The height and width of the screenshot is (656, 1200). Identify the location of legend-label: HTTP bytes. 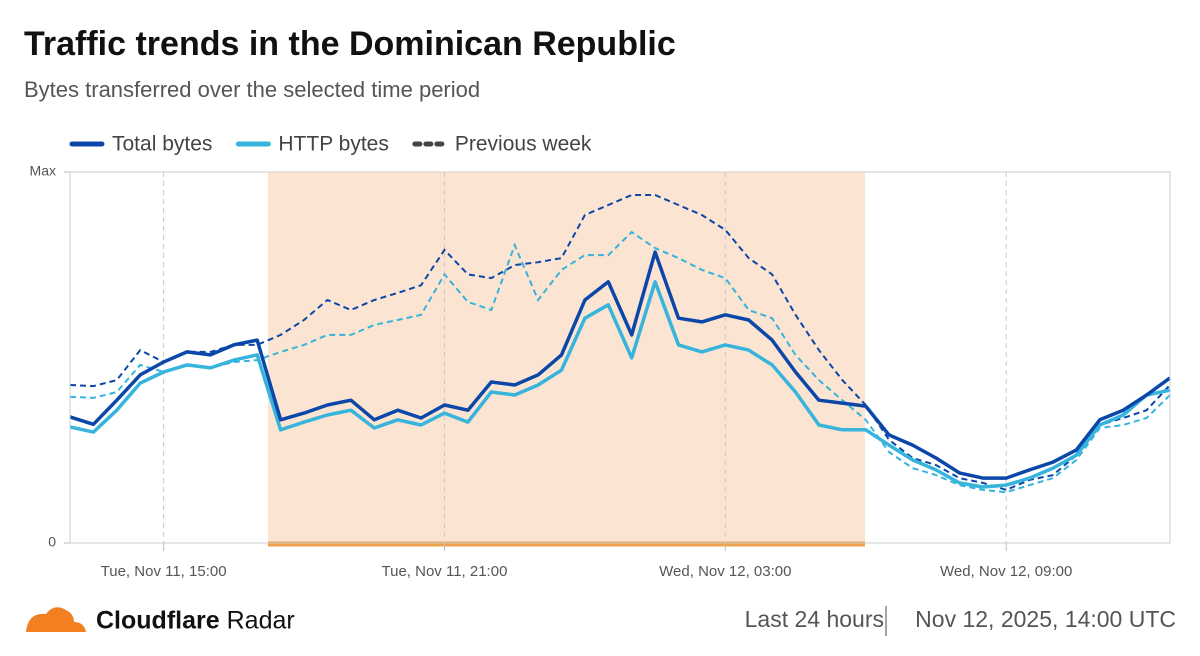
(333, 144).